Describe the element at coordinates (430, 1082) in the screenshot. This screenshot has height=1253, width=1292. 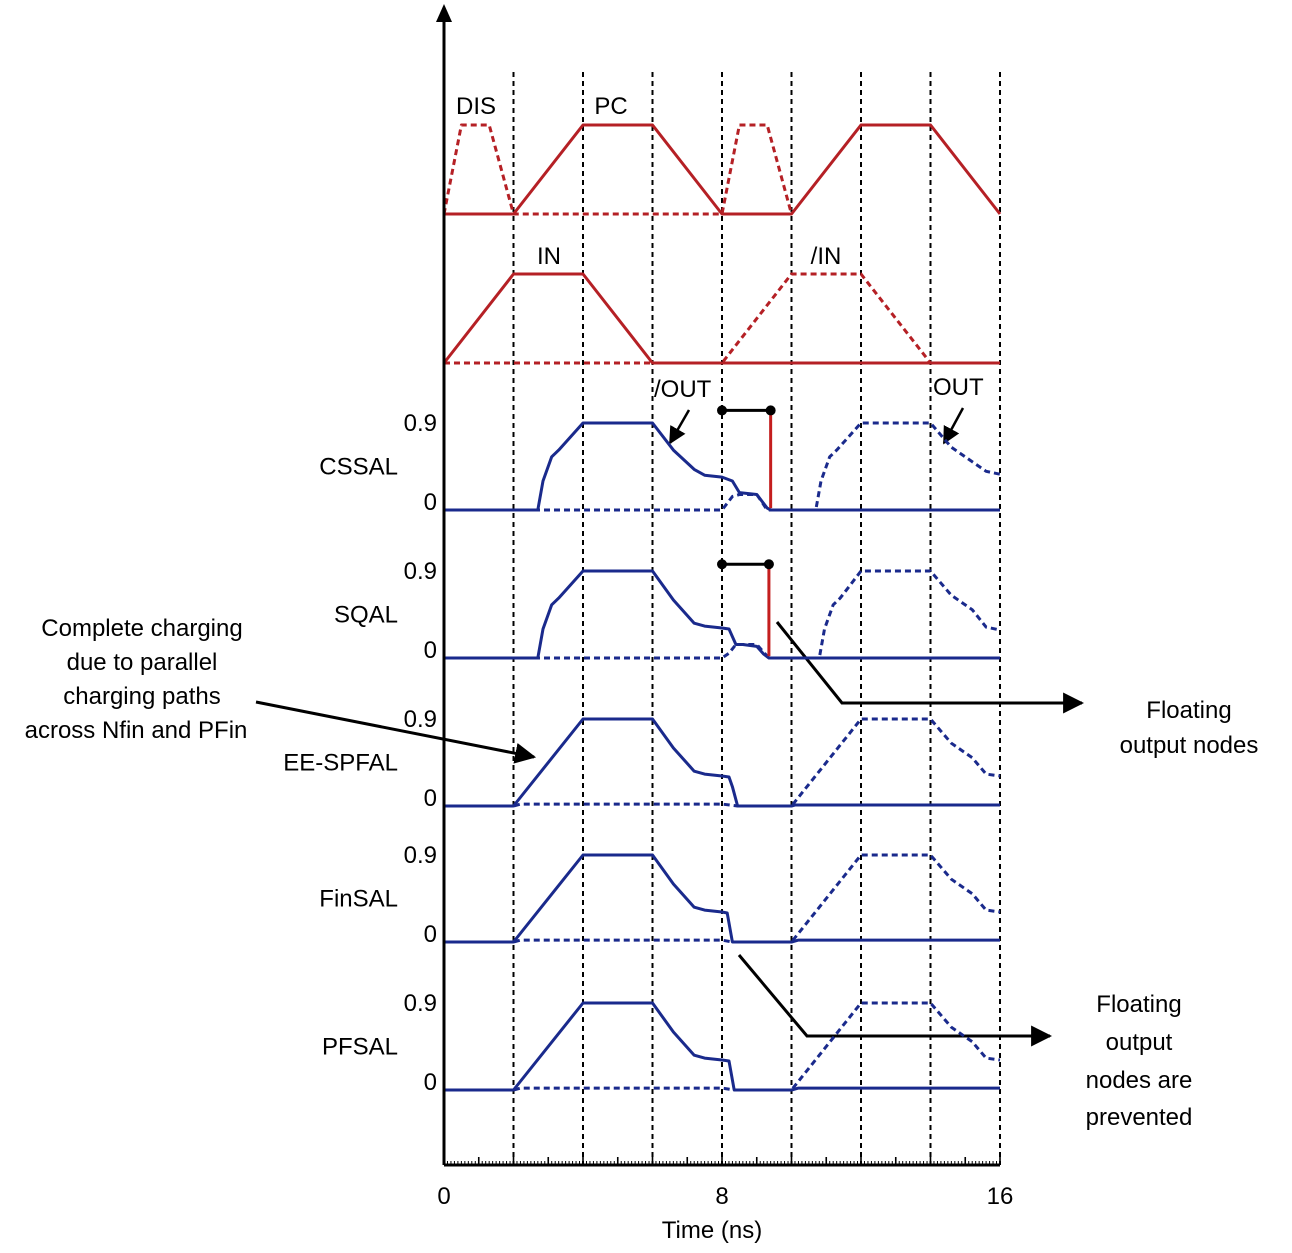
I see `pfsal-tick-0: 0` at that location.